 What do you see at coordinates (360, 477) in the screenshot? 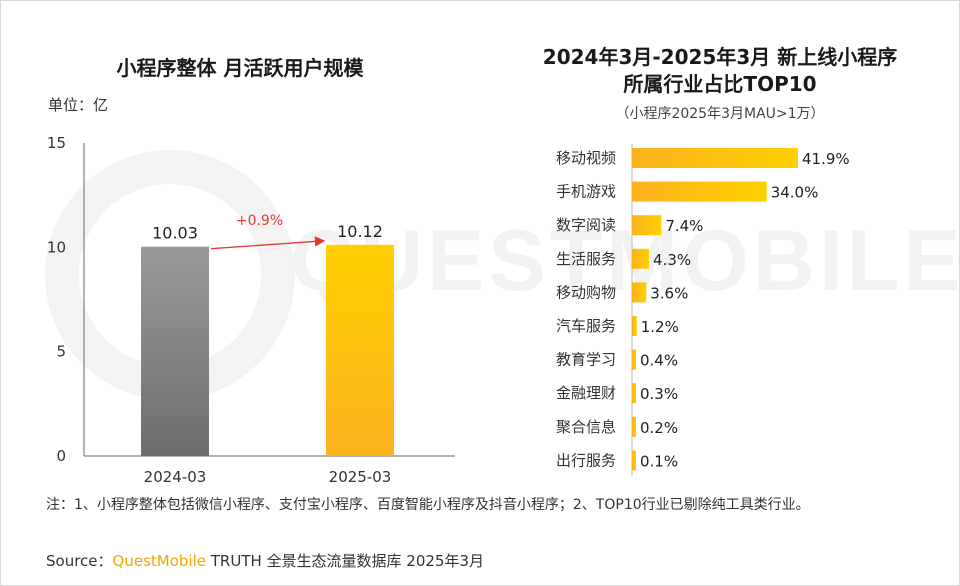
I see `x-tick-label: 2025-03` at bounding box center [360, 477].